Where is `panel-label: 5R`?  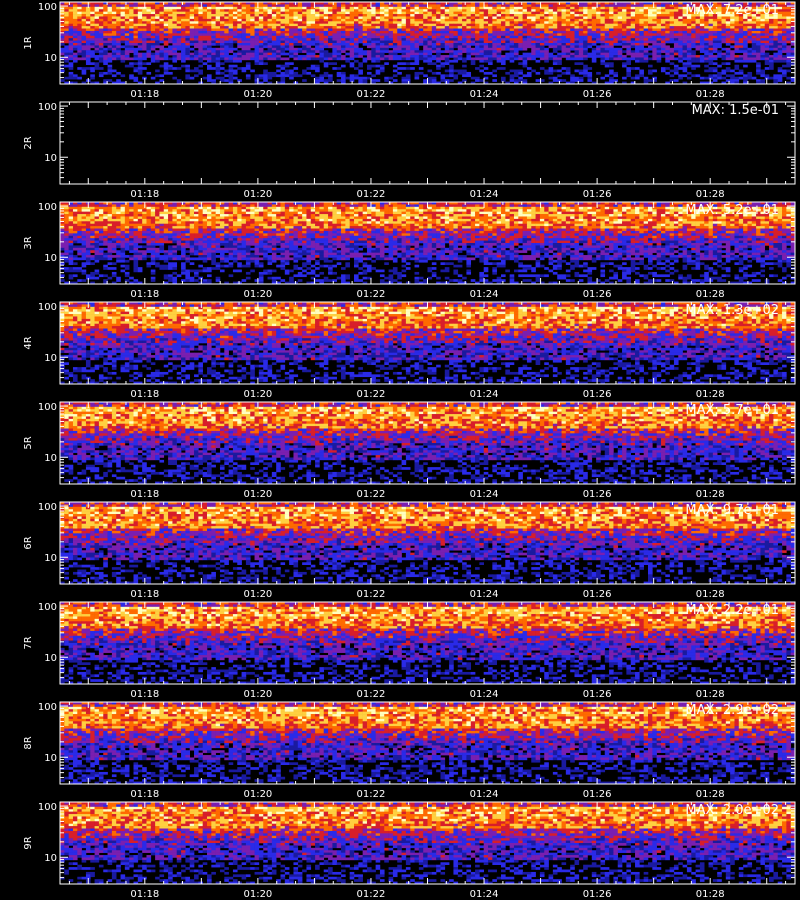 panel-label: 5R is located at coordinates (28, 442).